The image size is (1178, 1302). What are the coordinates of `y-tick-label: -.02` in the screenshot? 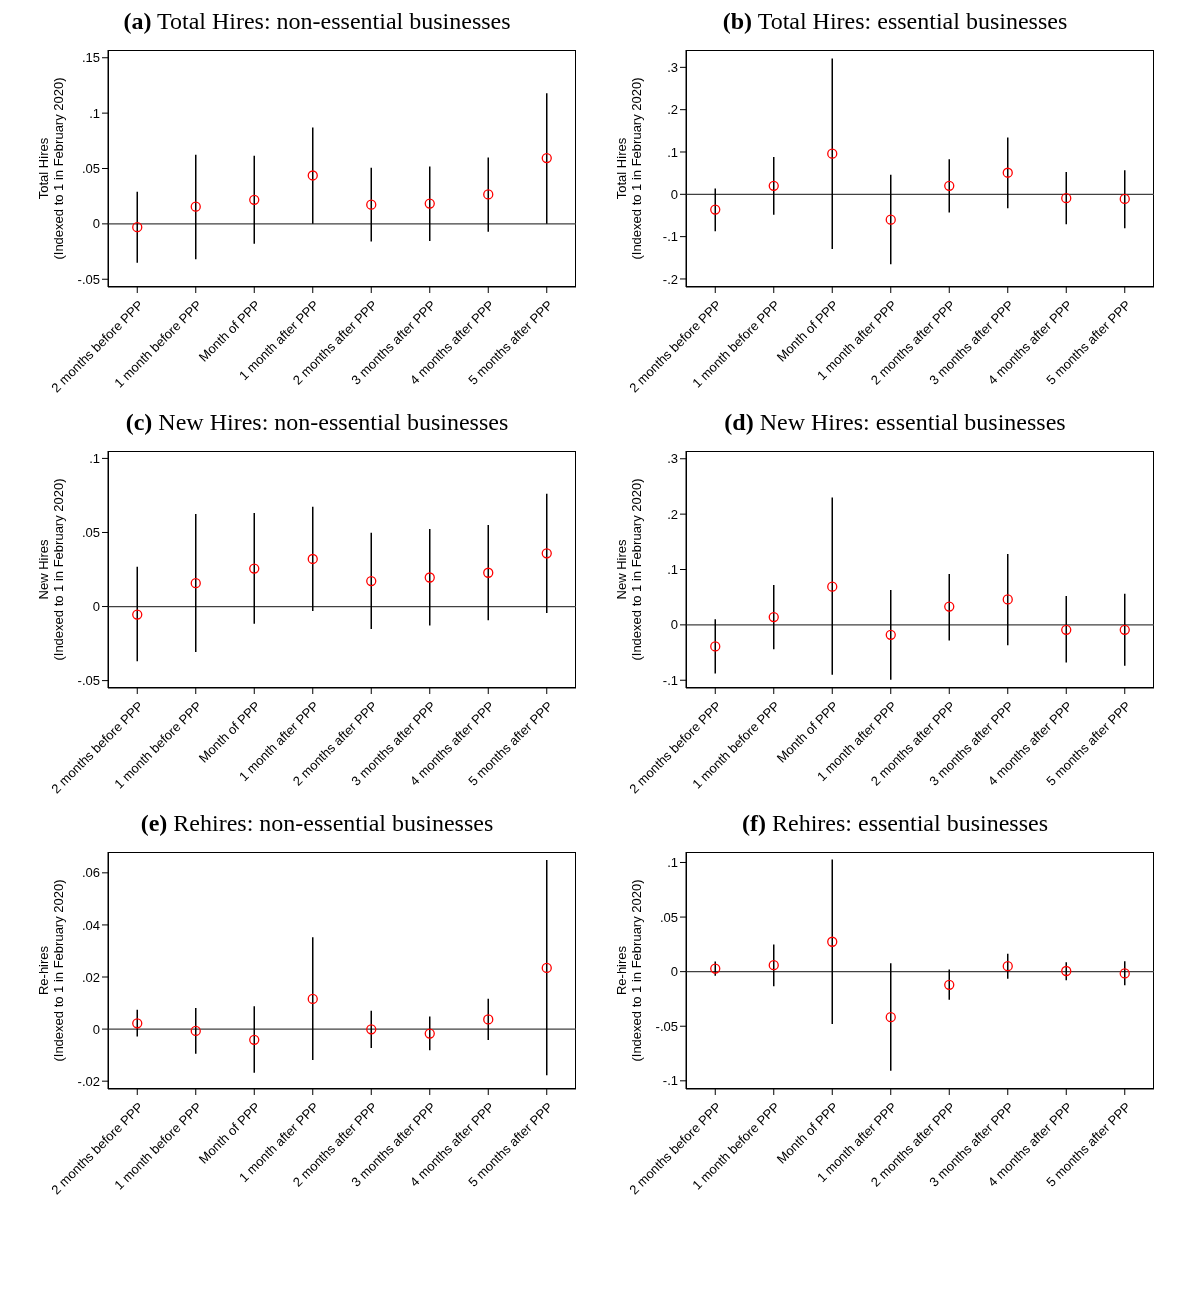 It's located at (88, 1081).